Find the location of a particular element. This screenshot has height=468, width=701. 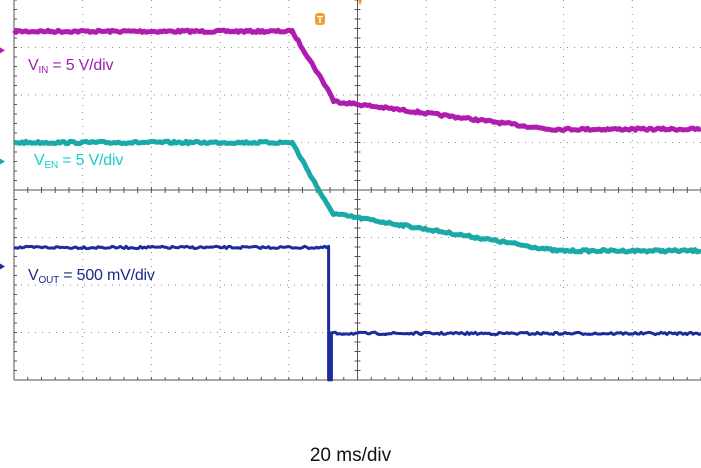

ven-scale-label: VEN = 5 V/div is located at coordinates (78, 162).